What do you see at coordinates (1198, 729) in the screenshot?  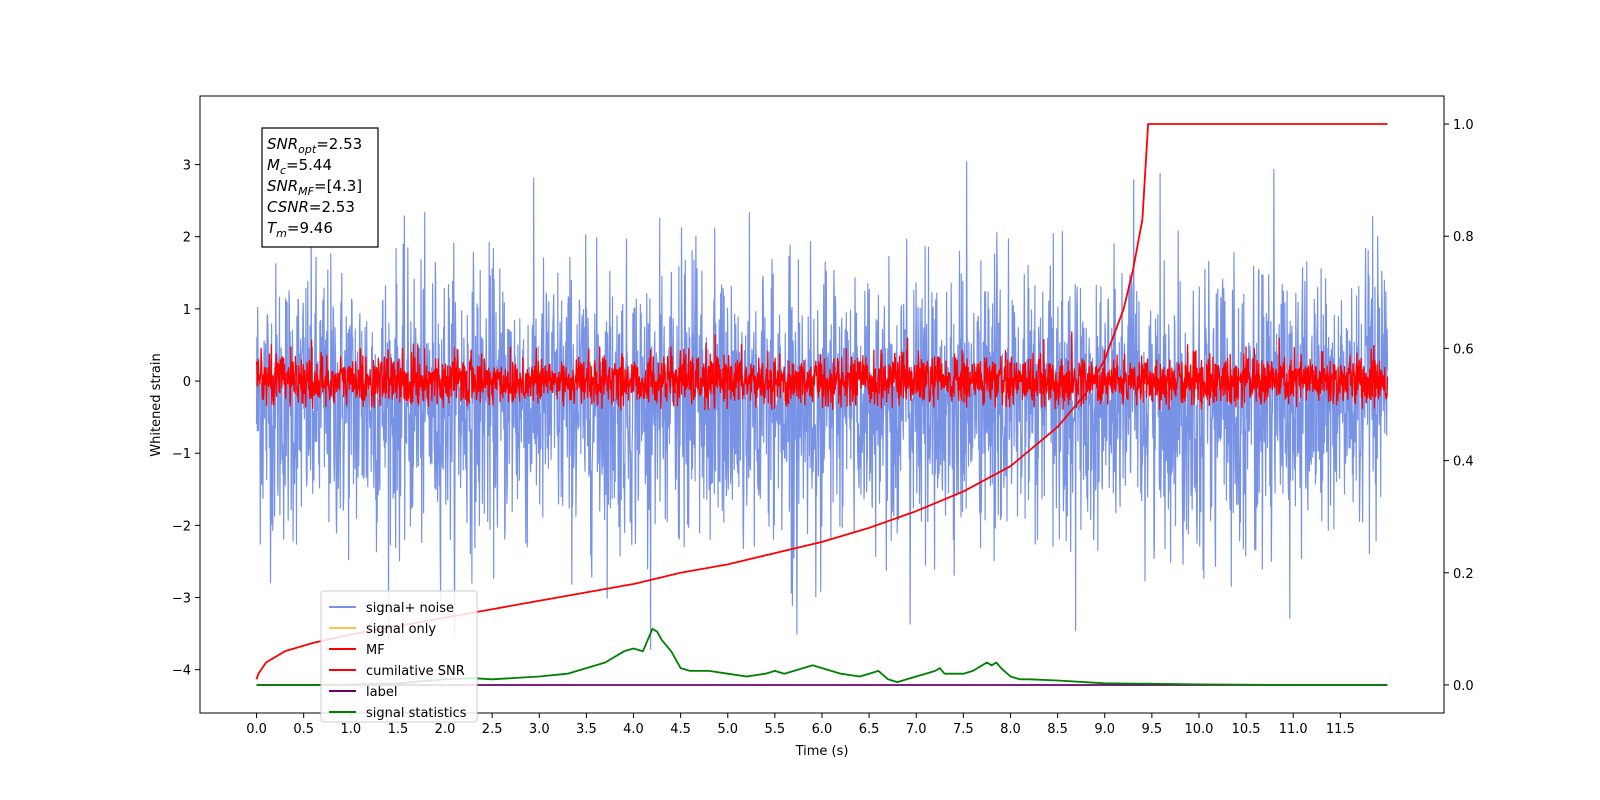 I see `x-tick-label: 10.0` at bounding box center [1198, 729].